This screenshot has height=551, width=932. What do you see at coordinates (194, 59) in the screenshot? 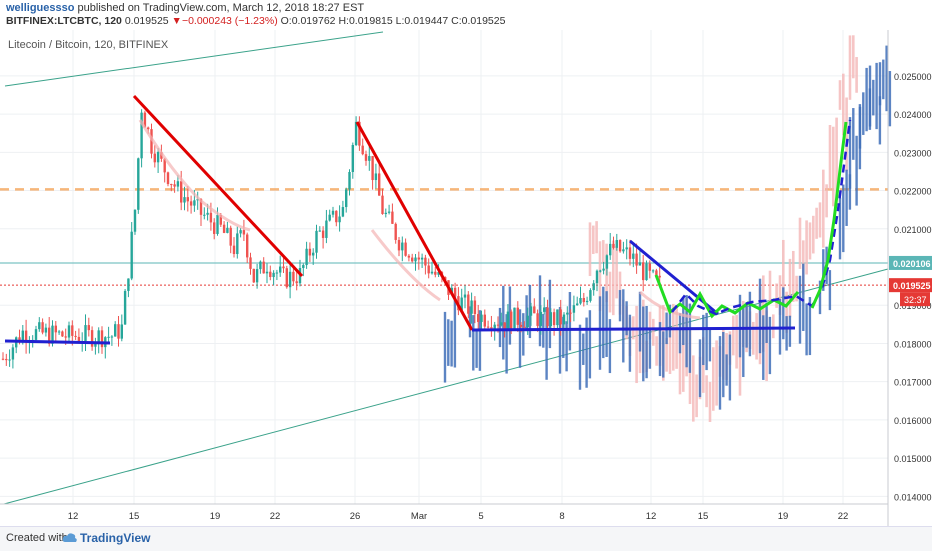
I see `channel-upper-line` at bounding box center [194, 59].